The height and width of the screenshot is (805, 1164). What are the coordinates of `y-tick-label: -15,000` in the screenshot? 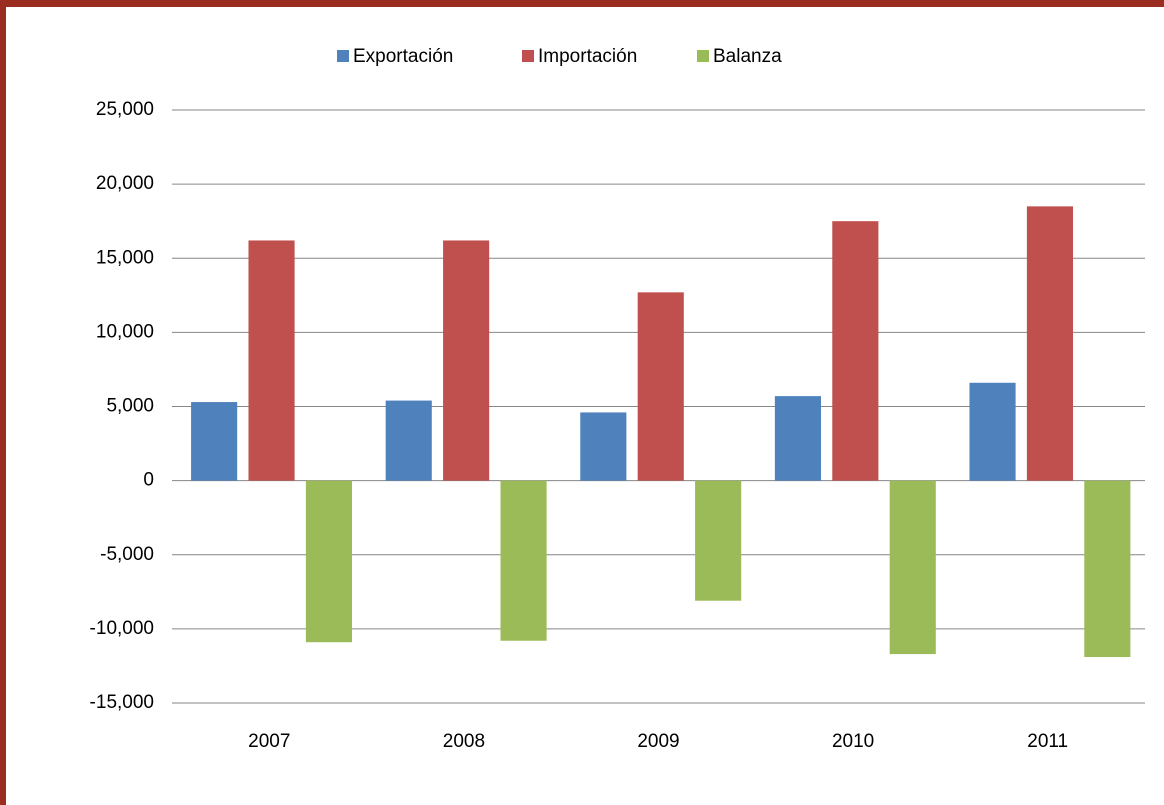 It's located at (122, 702).